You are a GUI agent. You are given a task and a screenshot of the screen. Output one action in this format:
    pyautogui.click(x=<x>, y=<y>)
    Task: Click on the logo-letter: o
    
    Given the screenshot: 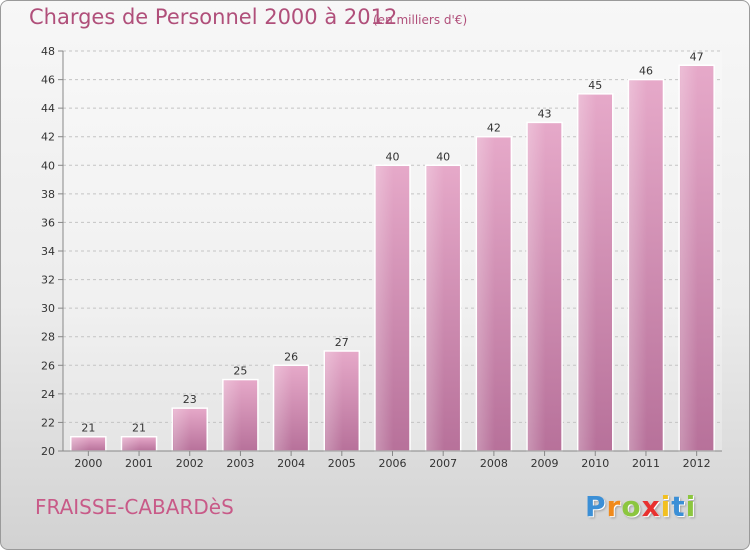 What is the action you would take?
    pyautogui.click(x=631, y=506)
    